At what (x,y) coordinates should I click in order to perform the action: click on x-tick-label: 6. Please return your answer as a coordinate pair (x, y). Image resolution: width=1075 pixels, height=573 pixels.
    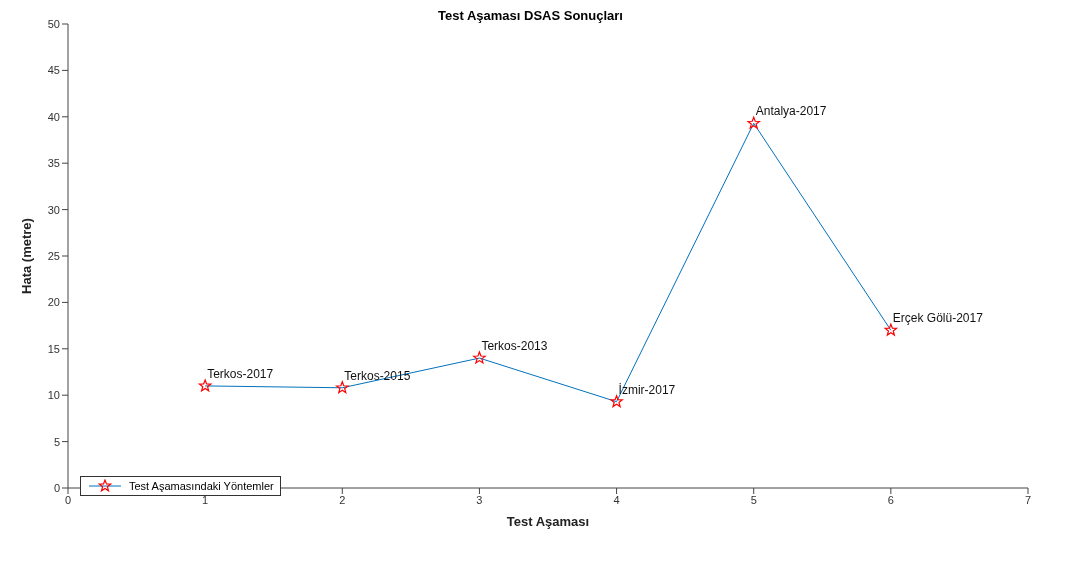
    Looking at the image, I should click on (890, 499).